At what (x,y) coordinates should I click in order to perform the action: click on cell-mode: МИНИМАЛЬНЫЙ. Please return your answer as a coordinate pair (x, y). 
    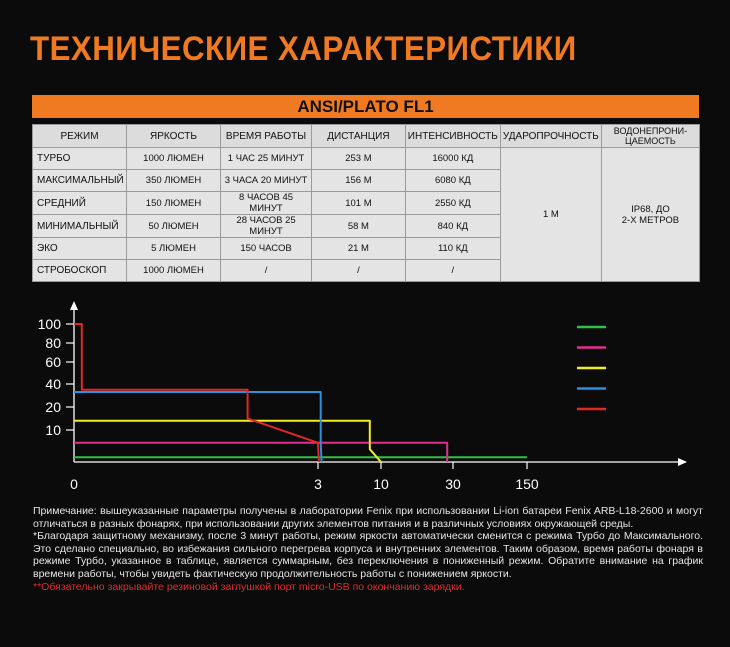
    Looking at the image, I should click on (79, 226).